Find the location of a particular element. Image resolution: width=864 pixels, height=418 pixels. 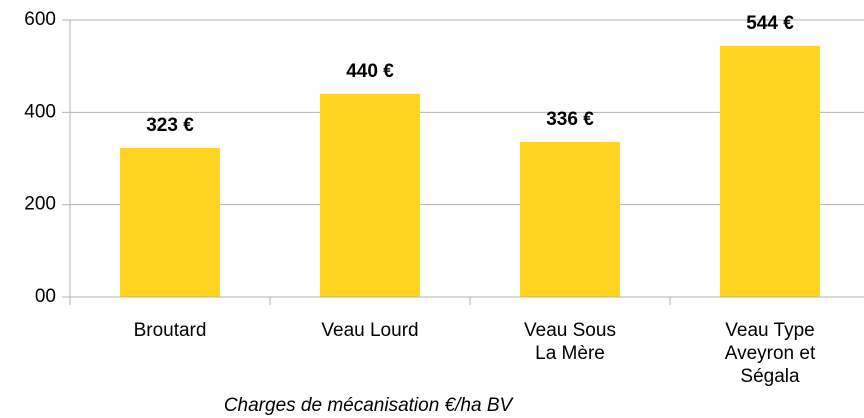

value-label: 336 € is located at coordinates (570, 119).